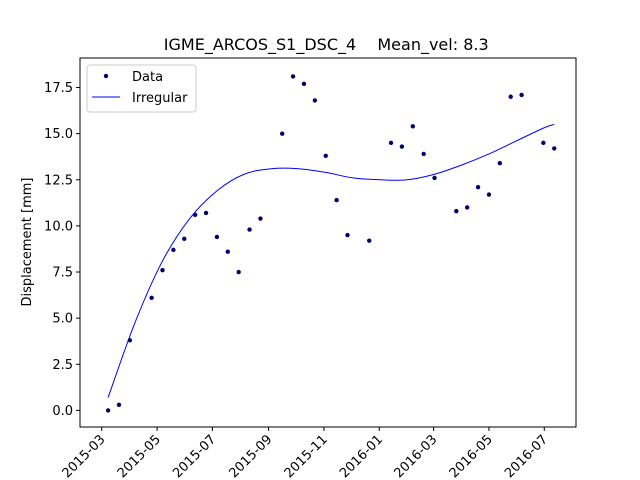 The height and width of the screenshot is (480, 640). I want to click on x-tick-label: 2015-05, so click(139, 456).